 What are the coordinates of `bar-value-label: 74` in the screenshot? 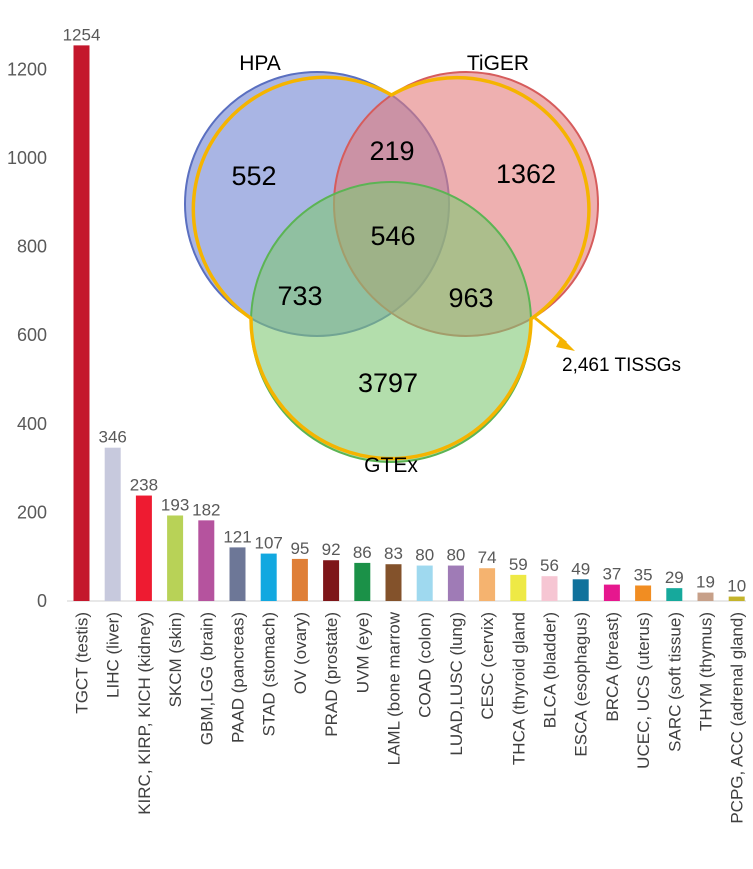 It's located at (487, 557).